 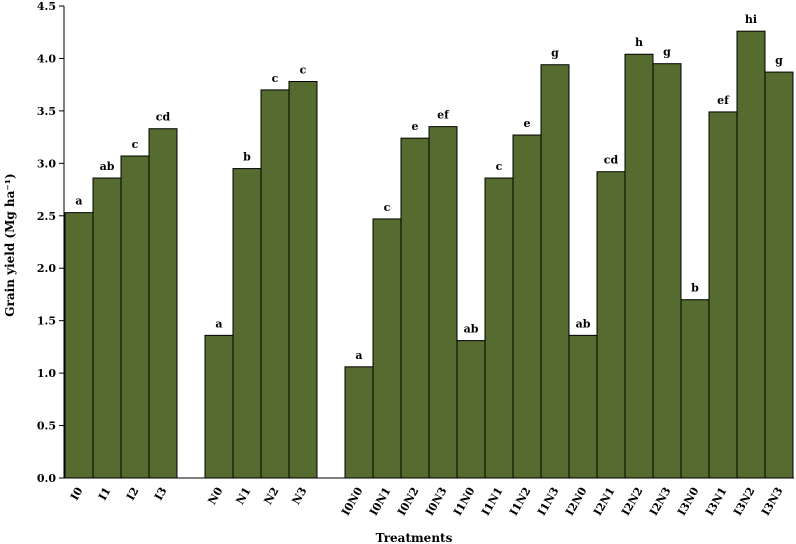 I want to click on y-tick-label: 4.0, so click(x=46, y=58).